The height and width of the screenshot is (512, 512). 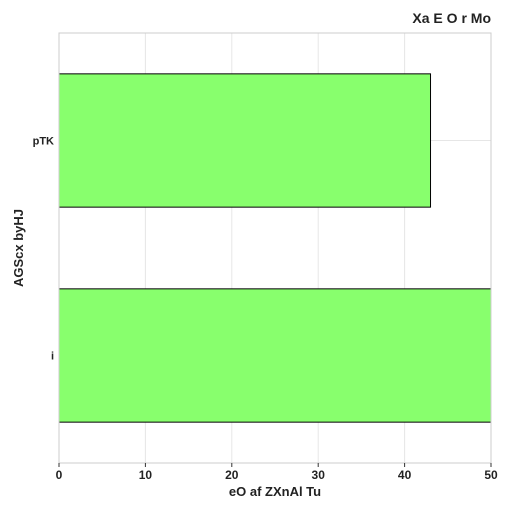 What do you see at coordinates (232, 475) in the screenshot?
I see `x-tick-label: 20` at bounding box center [232, 475].